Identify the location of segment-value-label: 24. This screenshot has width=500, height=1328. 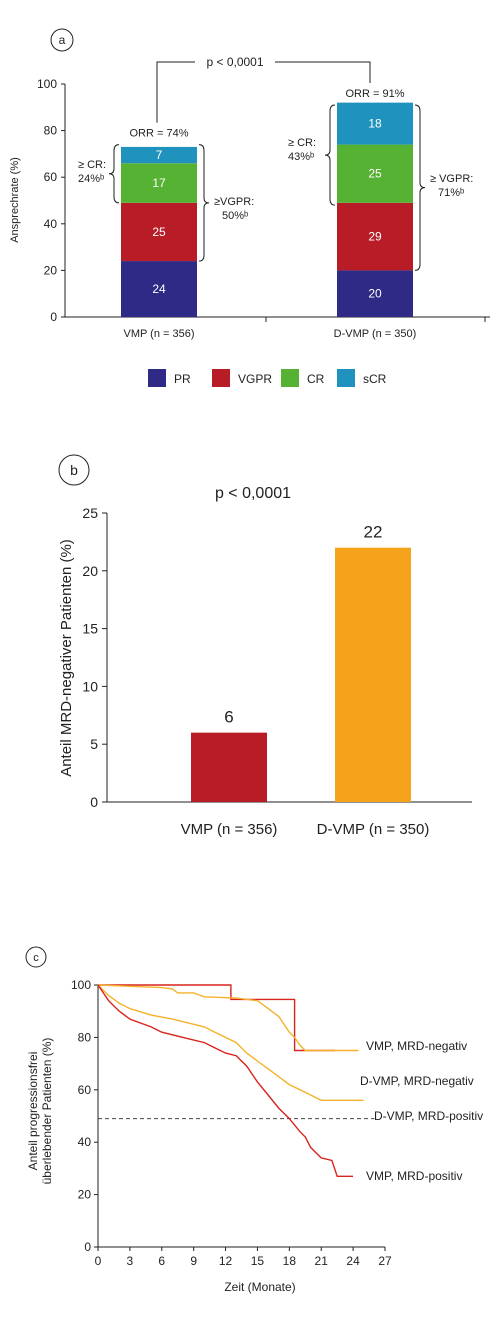
(159, 289).